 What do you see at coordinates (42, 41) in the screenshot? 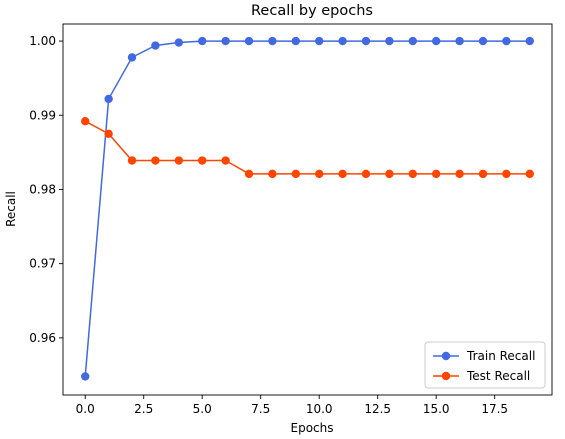
I see `y-tick-label: 1.00` at bounding box center [42, 41].